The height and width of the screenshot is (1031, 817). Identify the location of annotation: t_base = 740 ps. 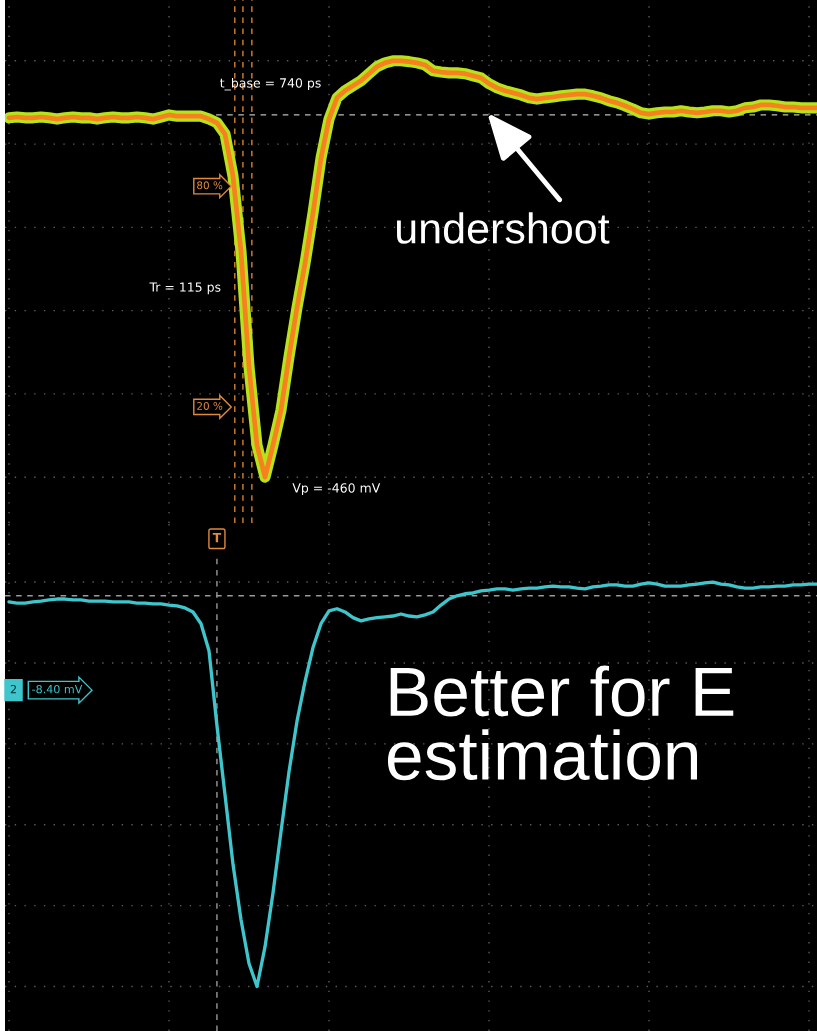
(270, 84).